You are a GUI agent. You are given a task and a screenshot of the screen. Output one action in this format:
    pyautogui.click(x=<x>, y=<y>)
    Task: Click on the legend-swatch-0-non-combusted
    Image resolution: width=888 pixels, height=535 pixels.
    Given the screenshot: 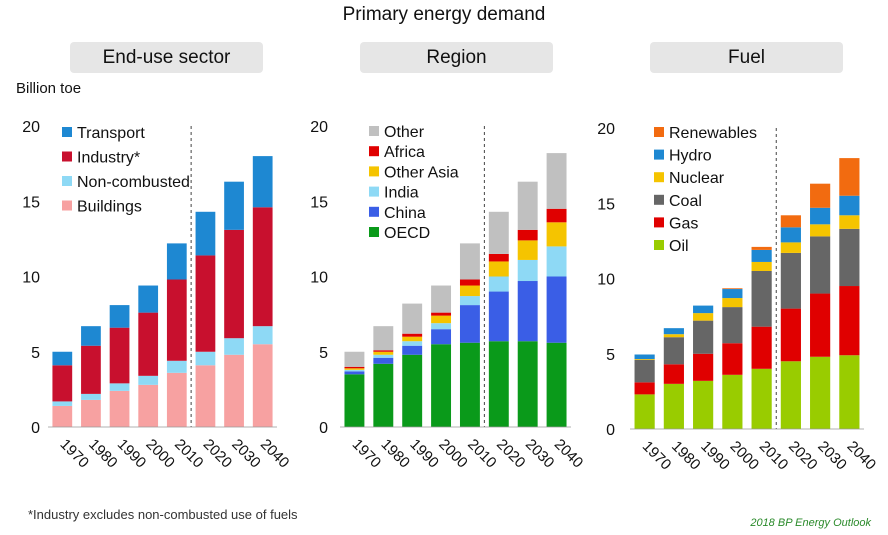 What is the action you would take?
    pyautogui.click(x=67, y=181)
    